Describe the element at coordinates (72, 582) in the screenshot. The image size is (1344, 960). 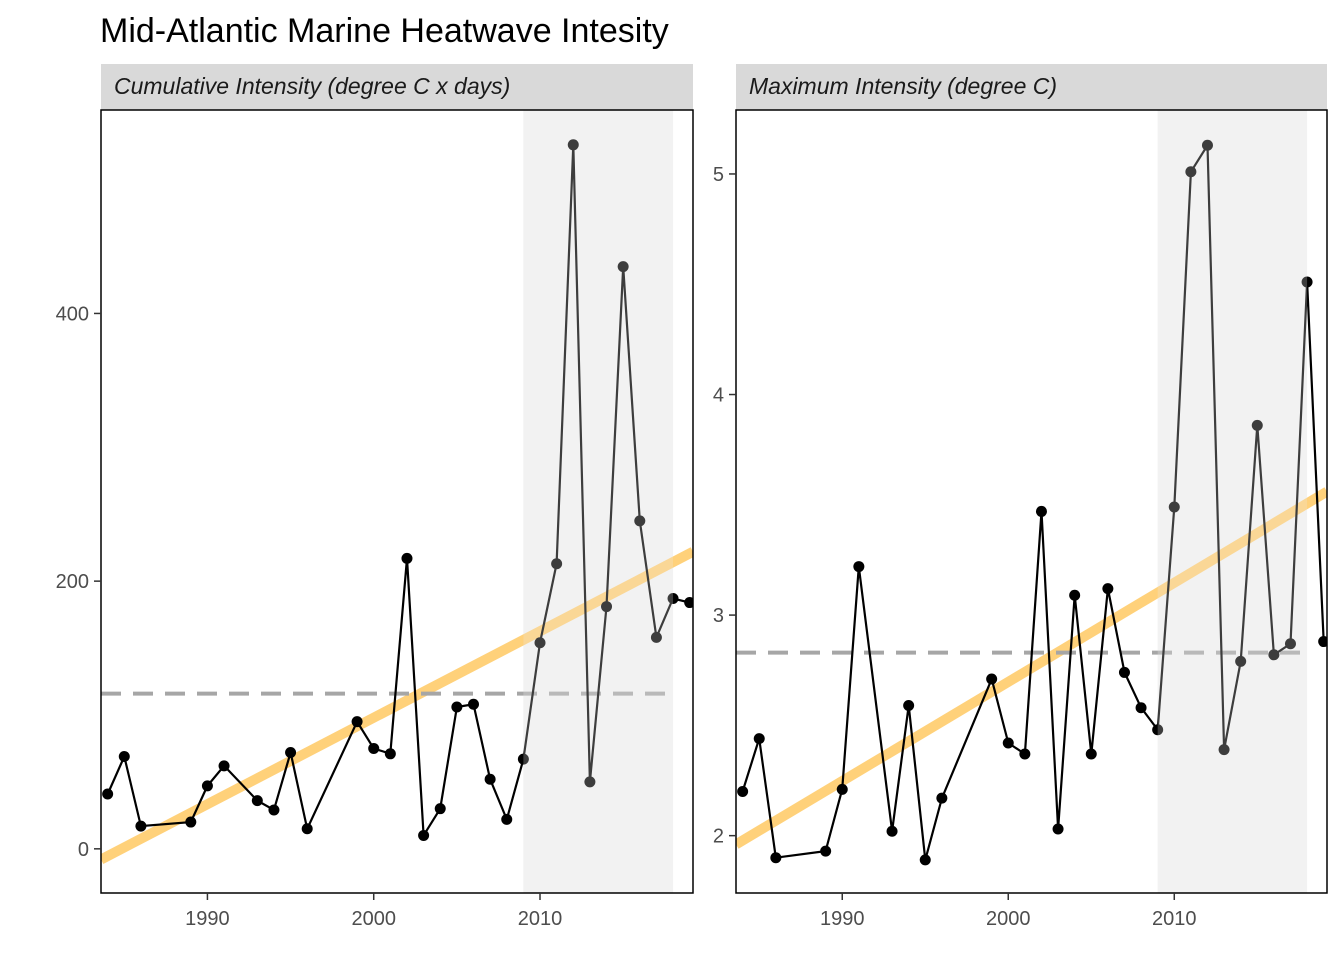
I see `y-tick-label: 200` at that location.